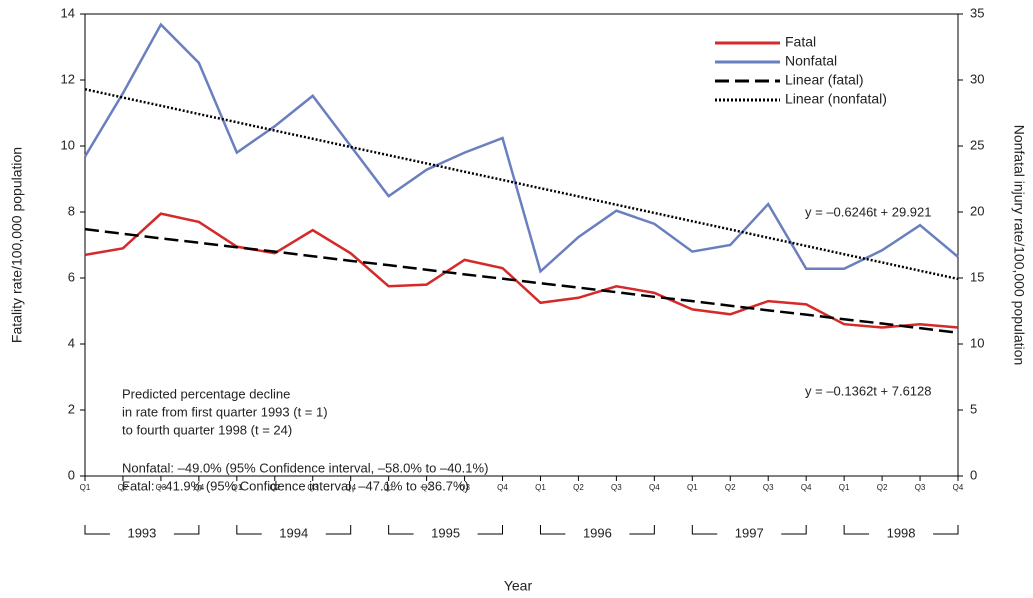 Image resolution: width=1033 pixels, height=598 pixels. I want to click on y2-tick-label: 10, so click(977, 342).